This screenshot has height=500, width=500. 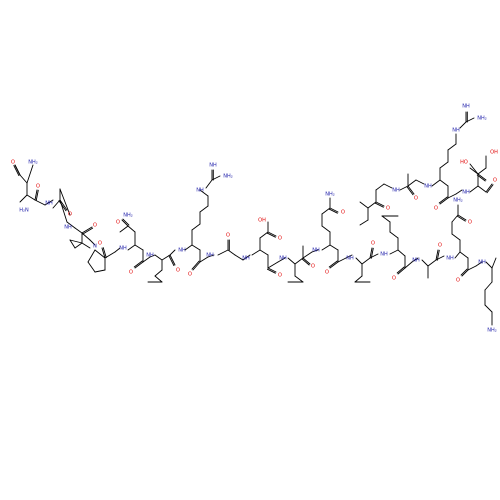 I want to click on asn1-side-chain, so click(x=23, y=179).